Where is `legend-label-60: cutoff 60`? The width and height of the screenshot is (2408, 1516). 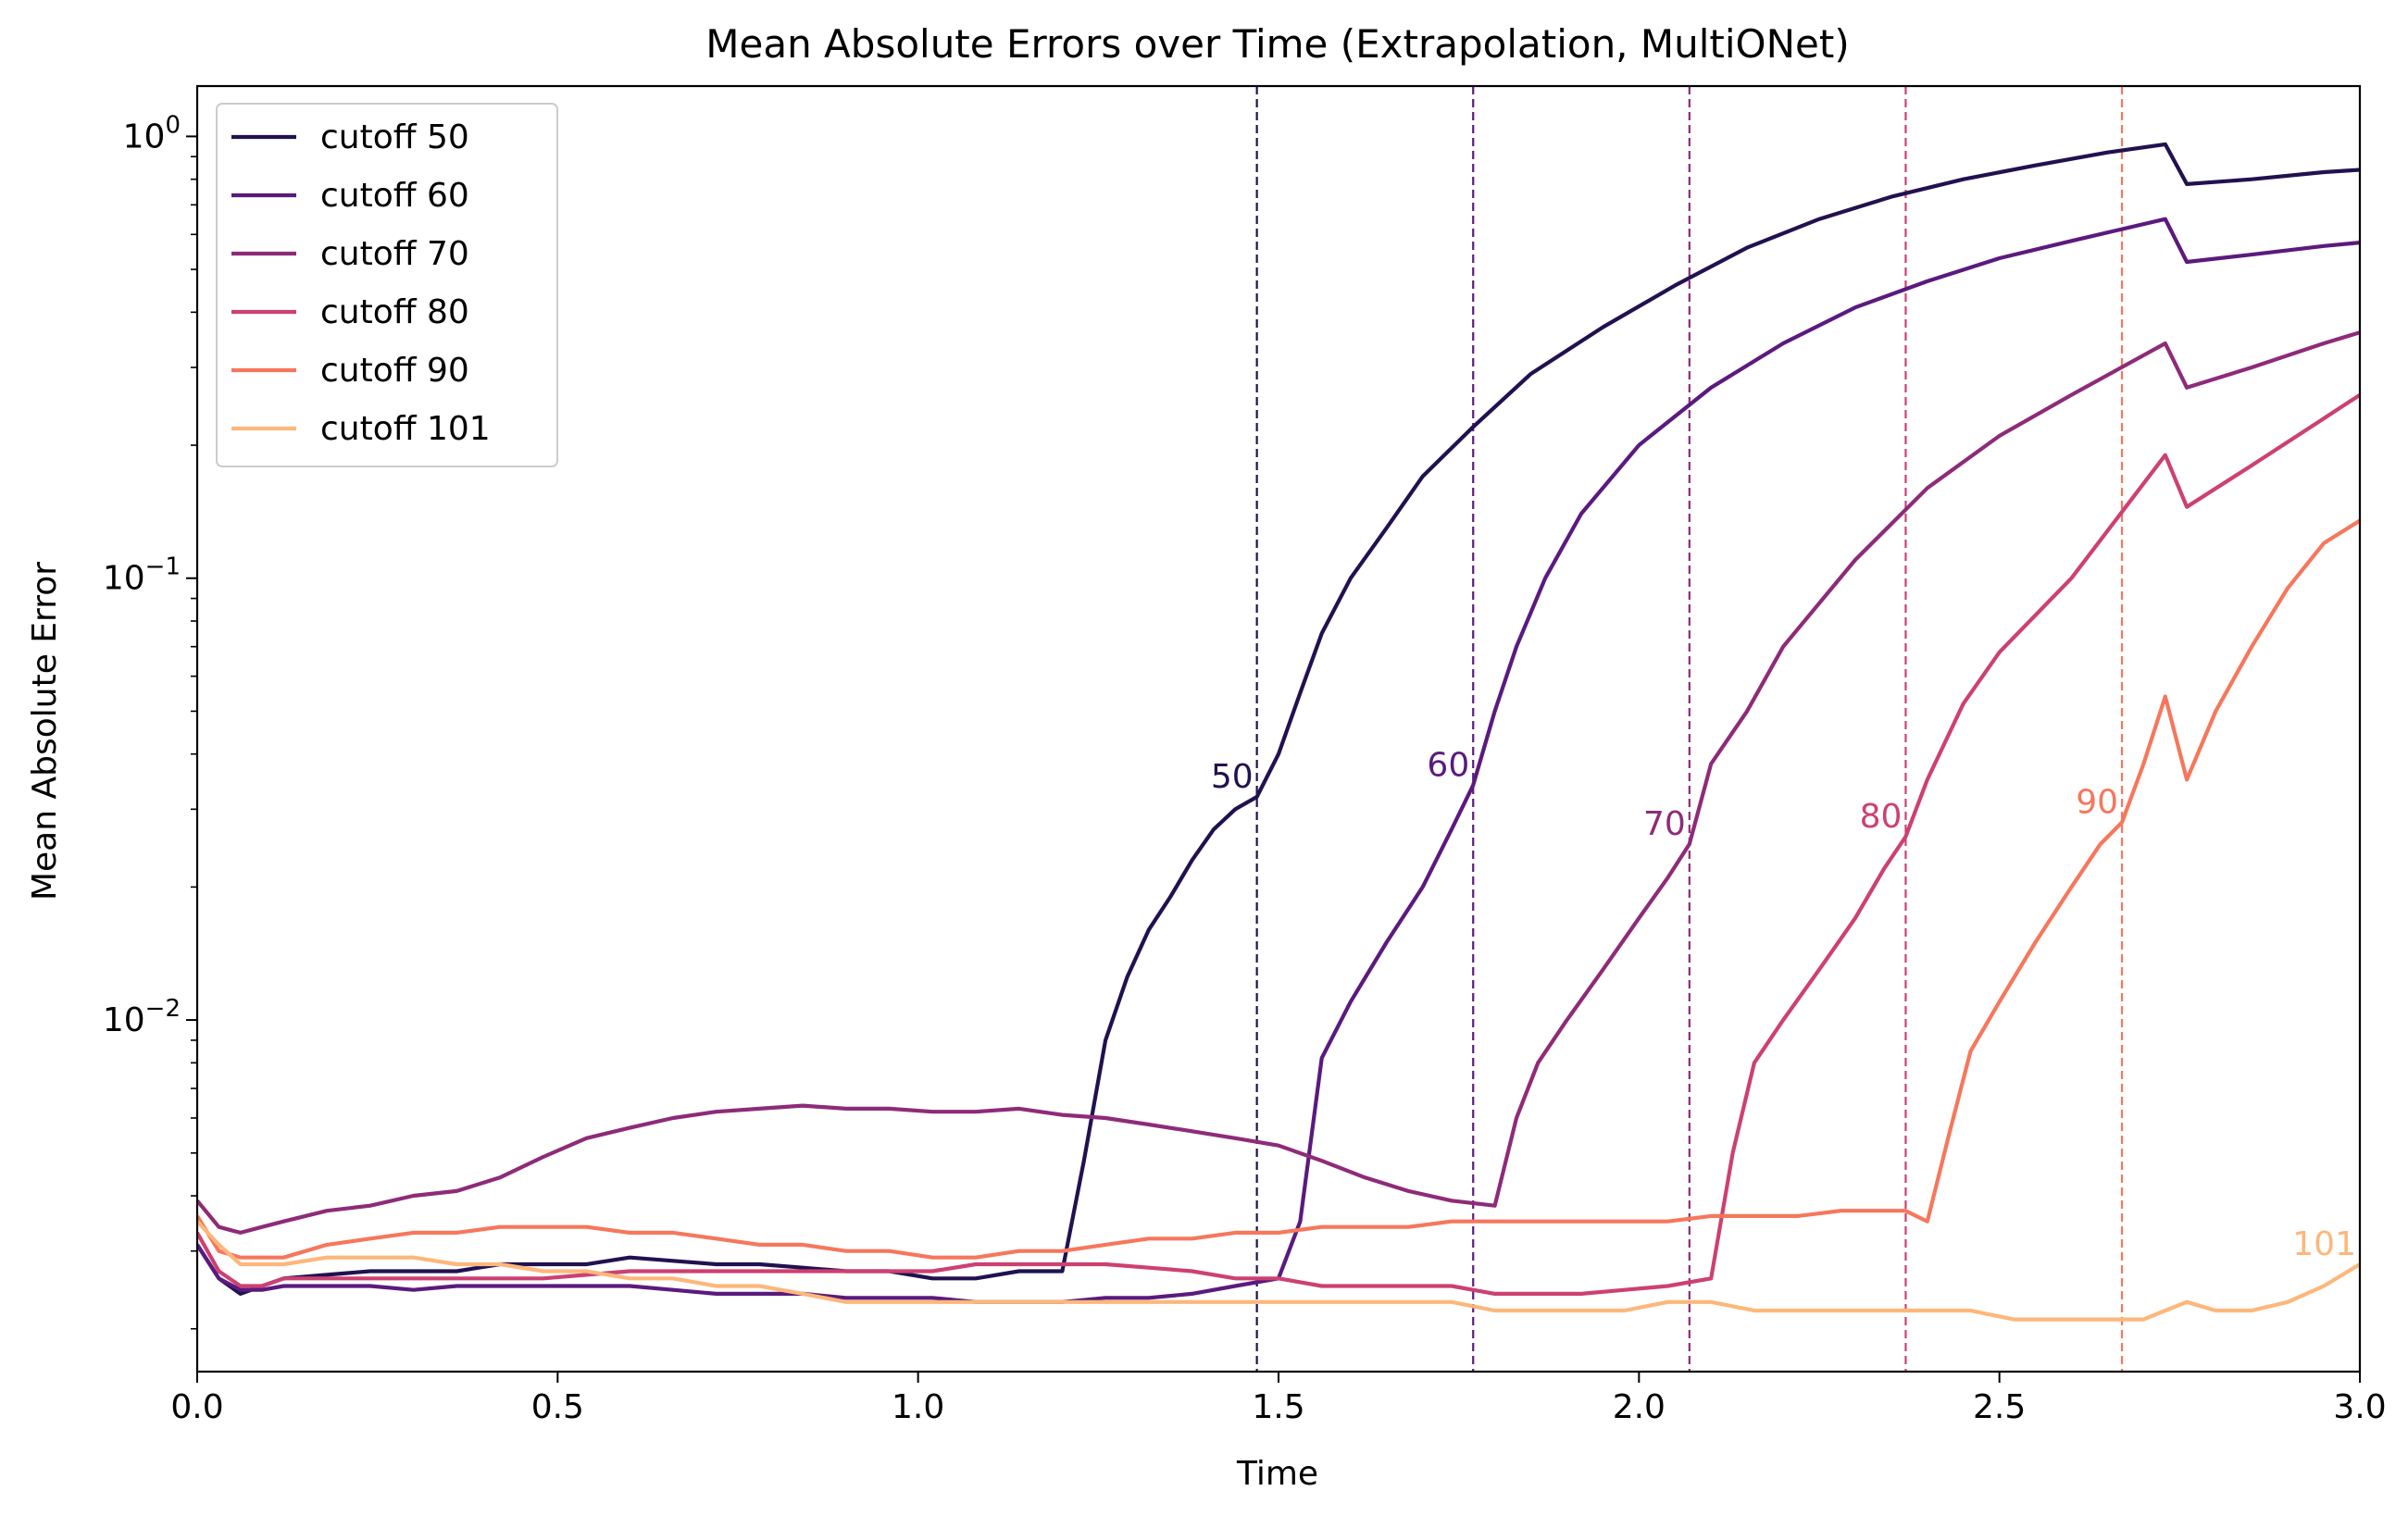 legend-label-60: cutoff 60 is located at coordinates (394, 196).